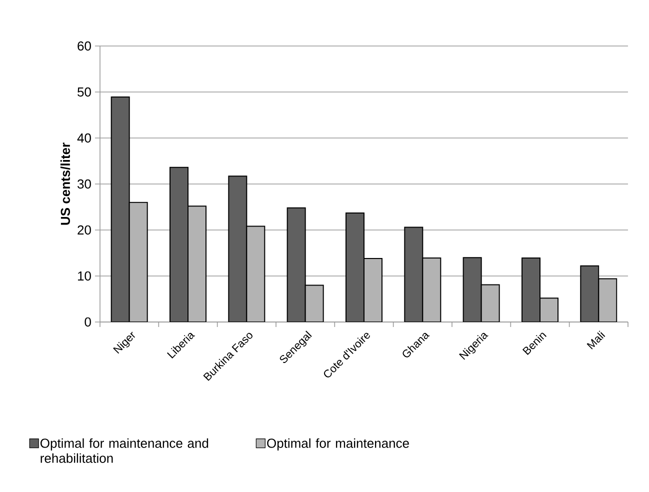  I want to click on y-tick-label: 60, so click(84, 46).